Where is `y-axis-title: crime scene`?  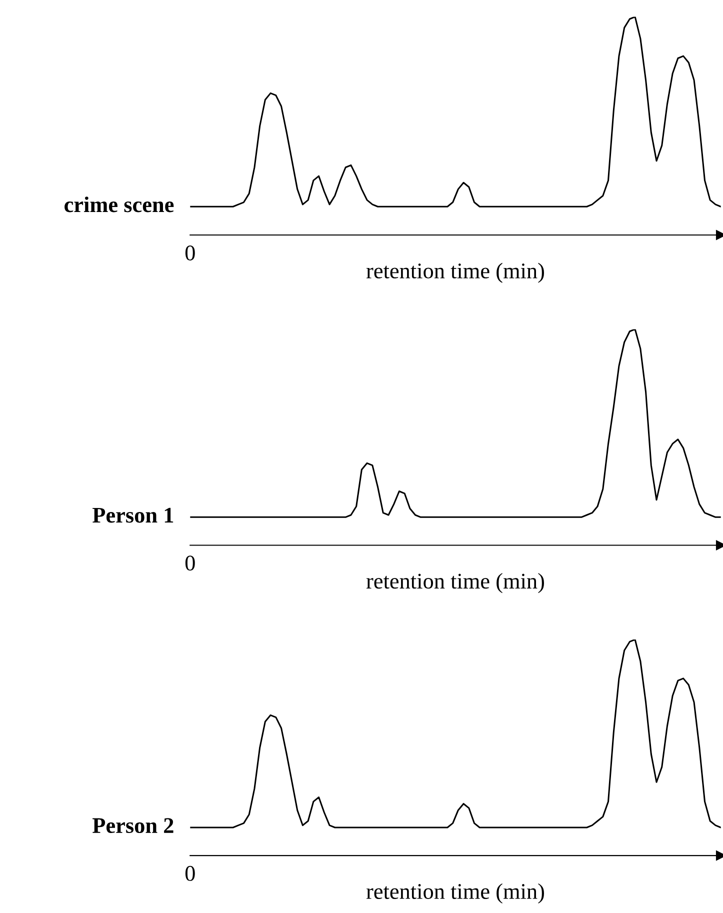 y-axis-title: crime scene is located at coordinates (119, 204).